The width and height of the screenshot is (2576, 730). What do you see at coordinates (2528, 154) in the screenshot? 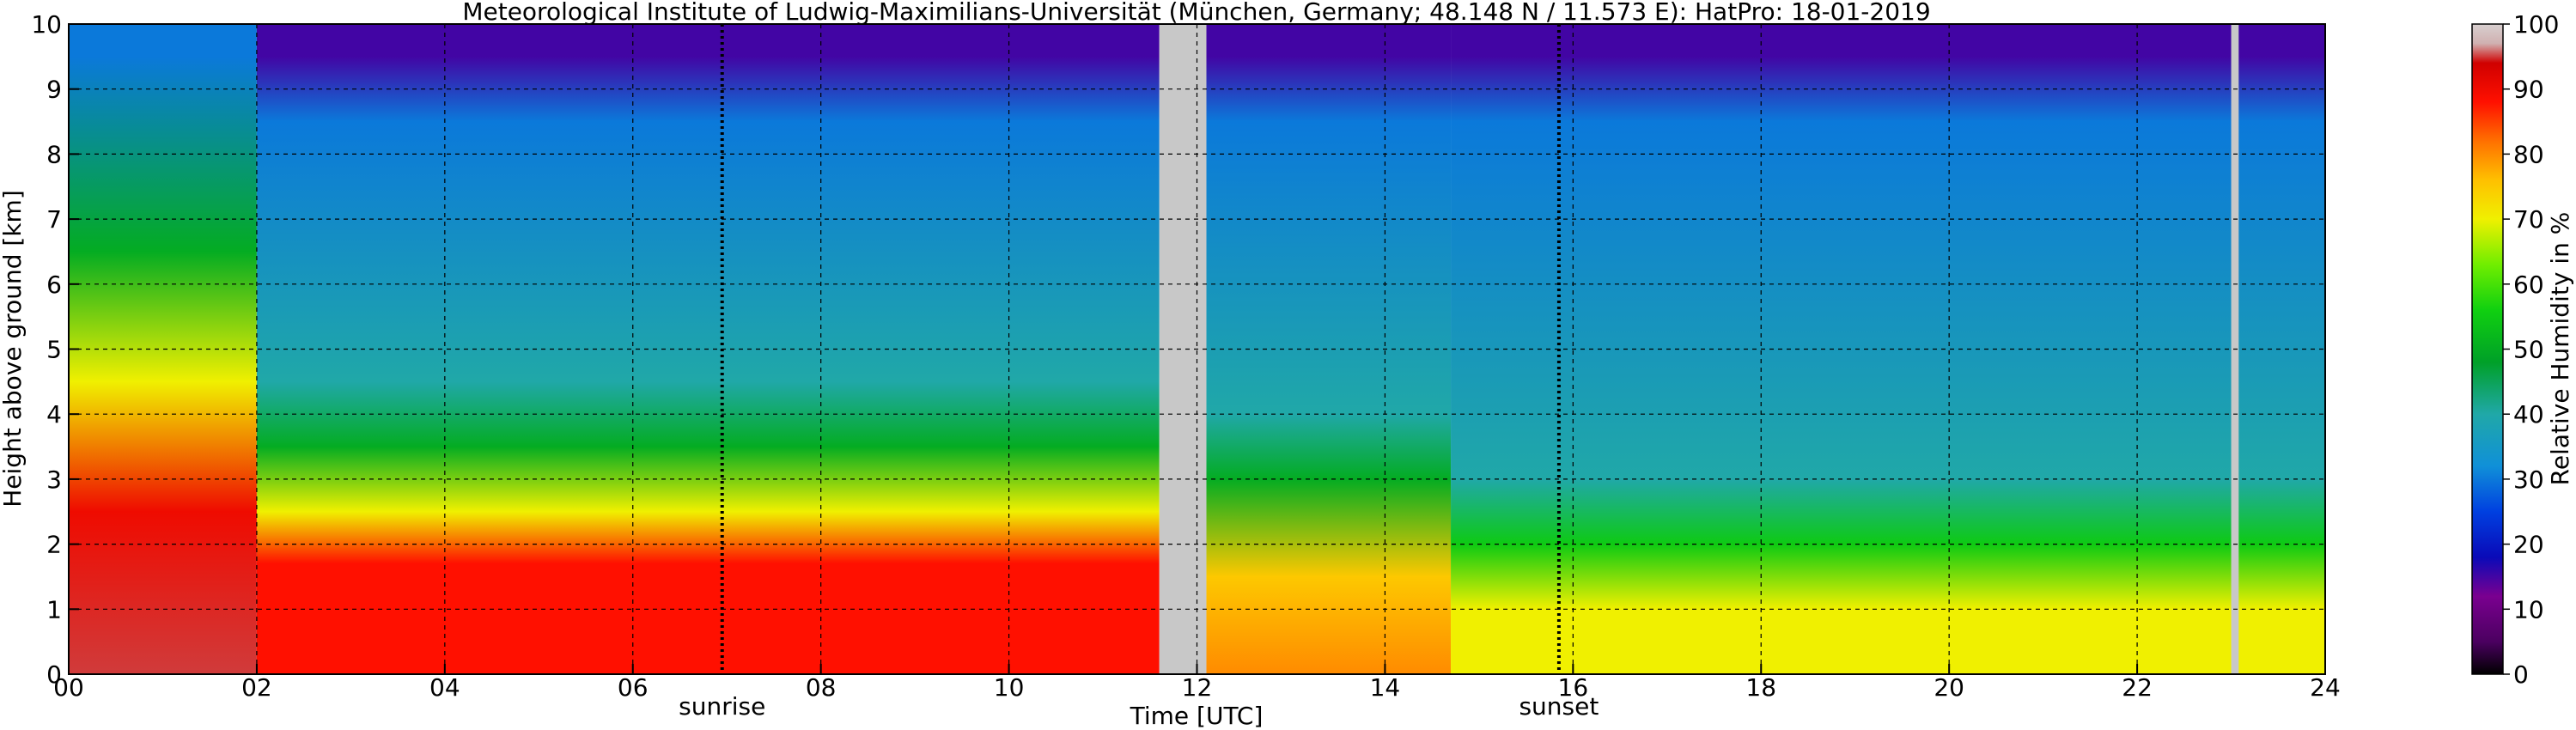
I see `colorbar-tick-label: 80` at bounding box center [2528, 154].